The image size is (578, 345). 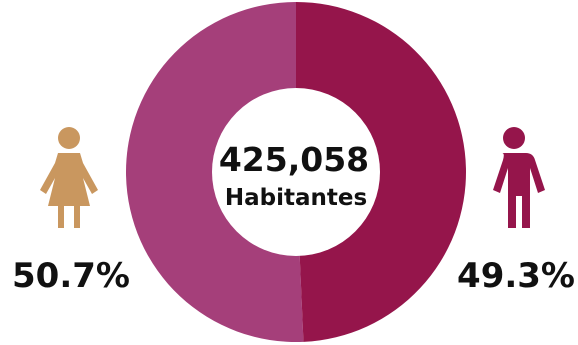 What do you see at coordinates (71, 276) in the screenshot?
I see `slice-label-women: 50.7%` at bounding box center [71, 276].